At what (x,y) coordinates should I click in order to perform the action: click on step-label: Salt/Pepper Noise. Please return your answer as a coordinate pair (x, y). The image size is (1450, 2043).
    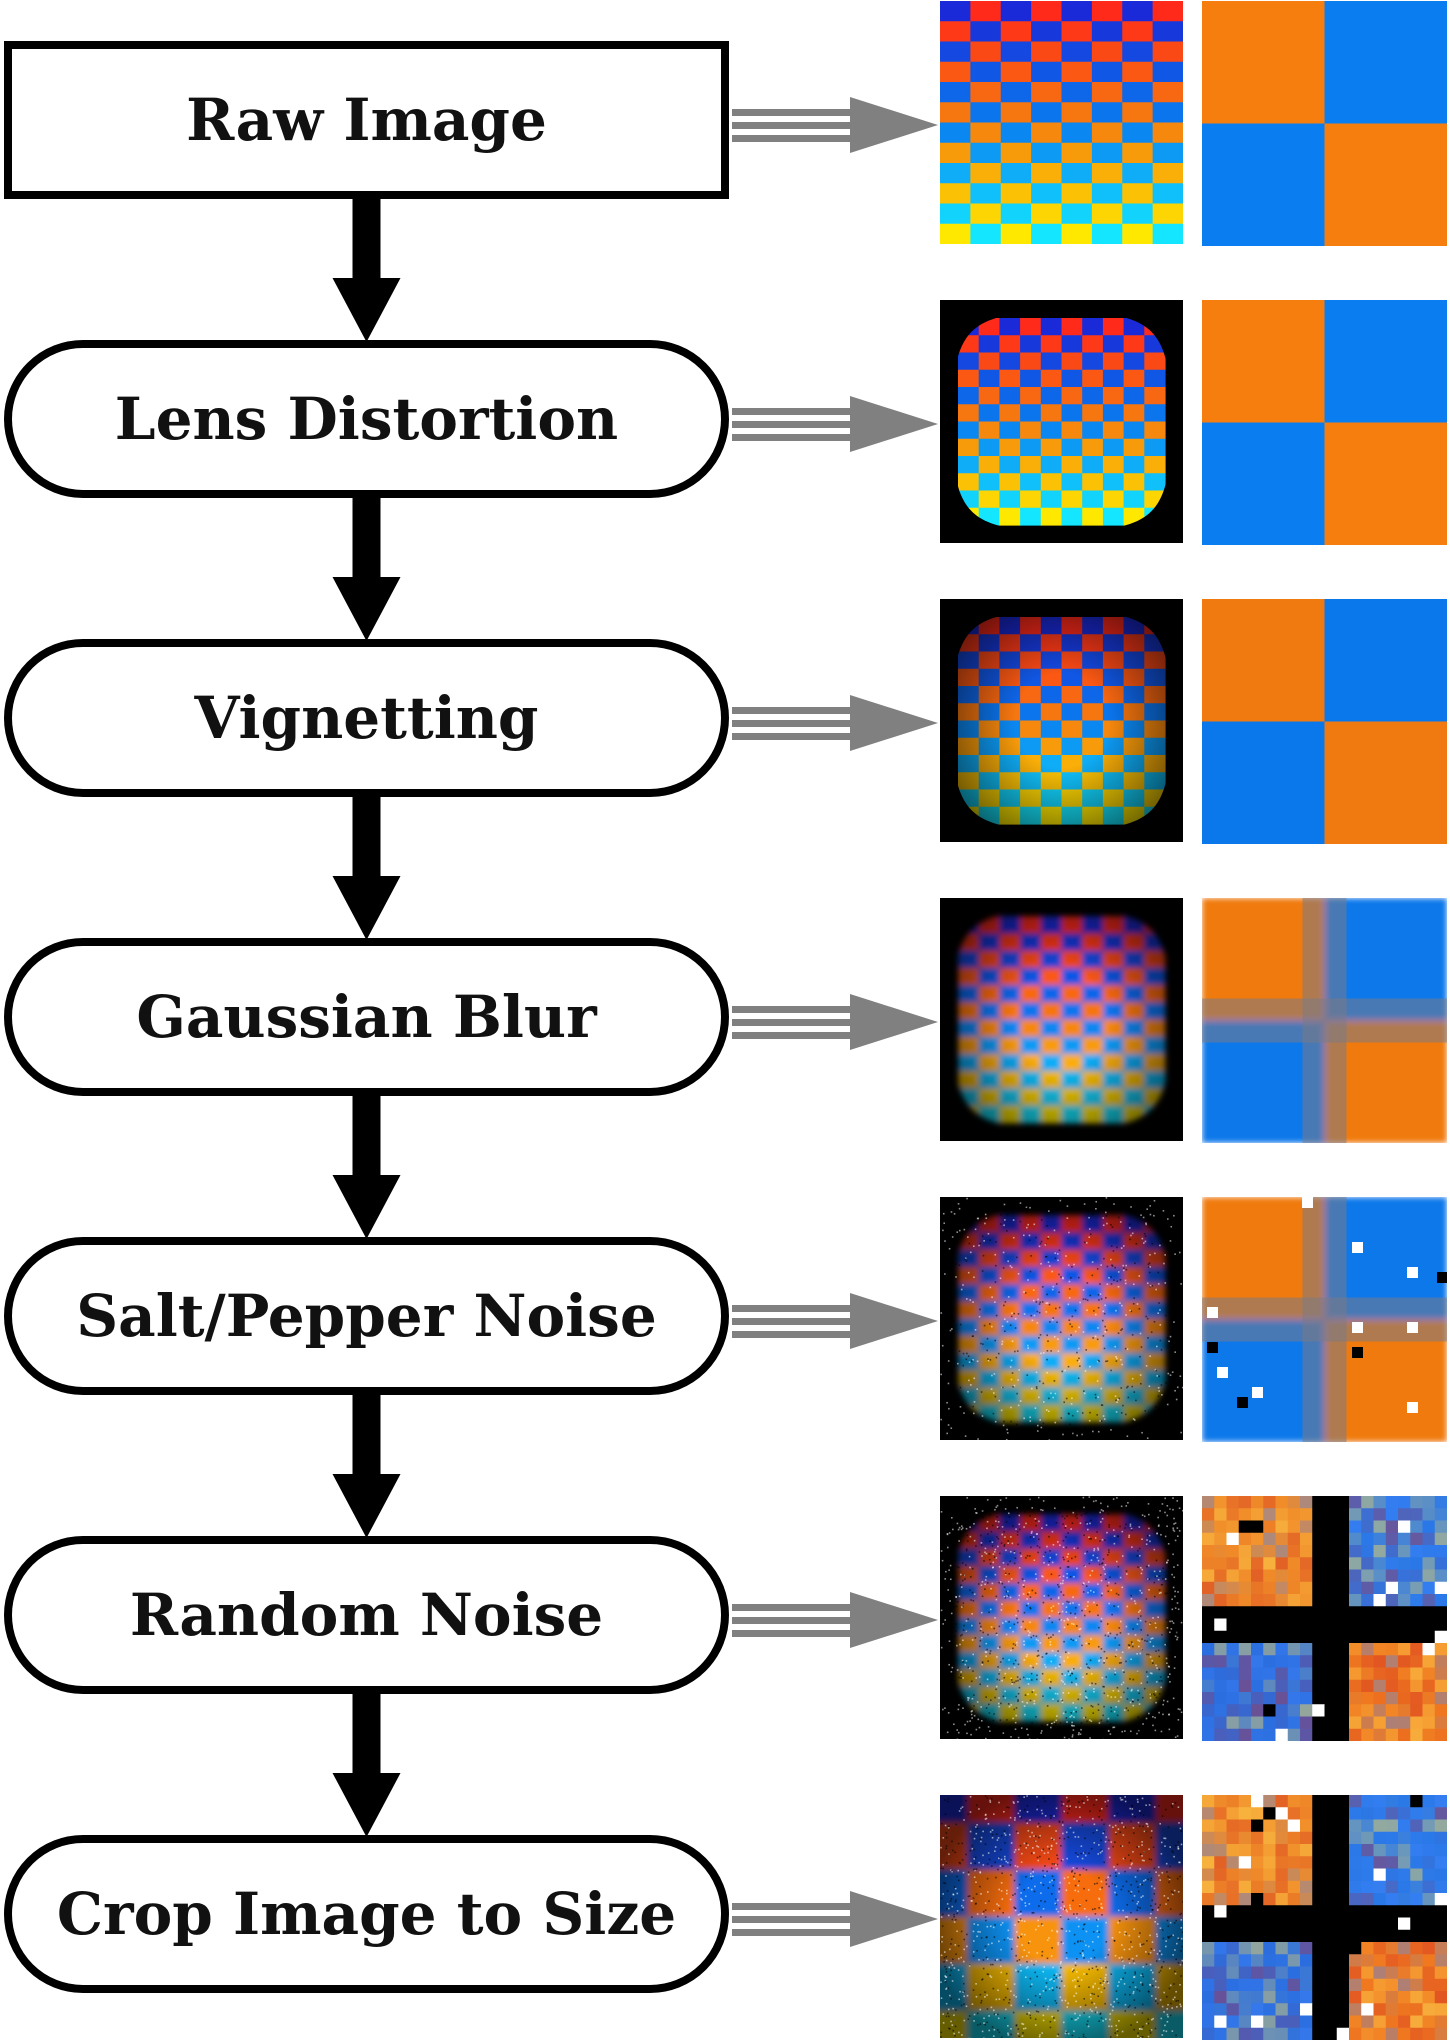
    Looking at the image, I should click on (366, 1316).